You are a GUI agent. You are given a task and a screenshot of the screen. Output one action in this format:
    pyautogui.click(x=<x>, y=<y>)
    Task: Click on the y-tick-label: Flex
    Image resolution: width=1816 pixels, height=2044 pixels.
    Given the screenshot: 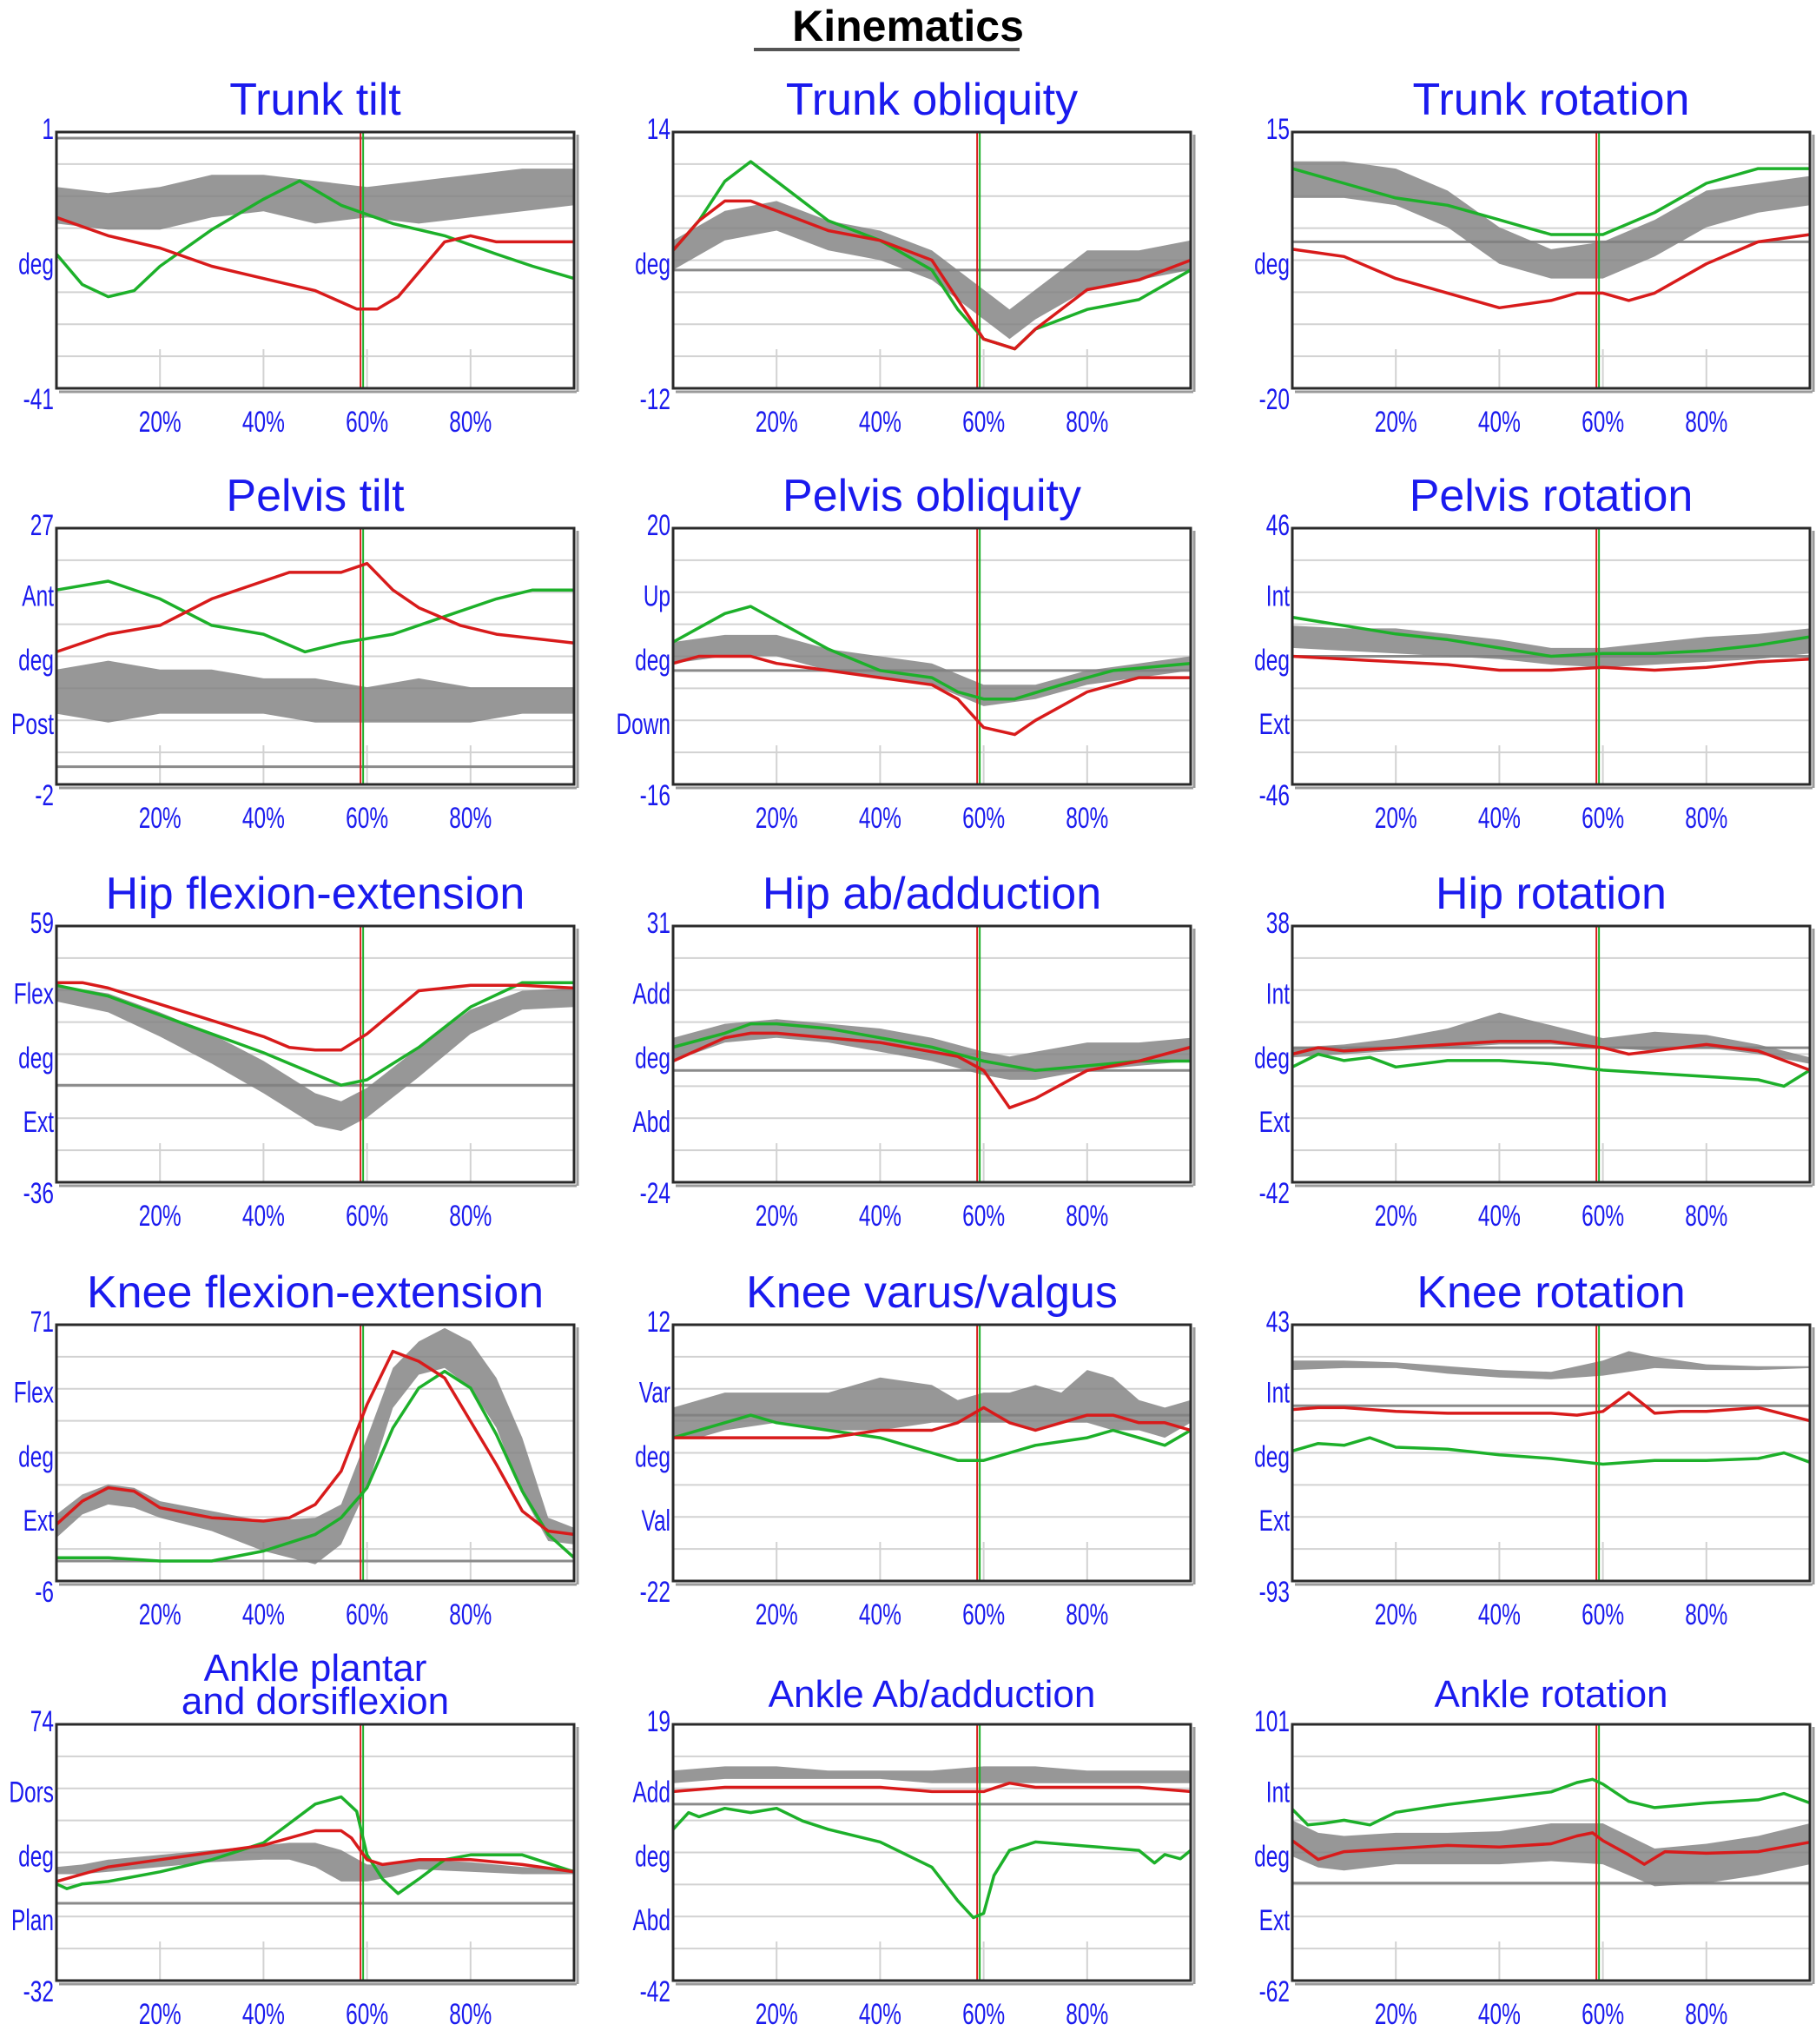 What is the action you would take?
    pyautogui.click(x=34, y=994)
    